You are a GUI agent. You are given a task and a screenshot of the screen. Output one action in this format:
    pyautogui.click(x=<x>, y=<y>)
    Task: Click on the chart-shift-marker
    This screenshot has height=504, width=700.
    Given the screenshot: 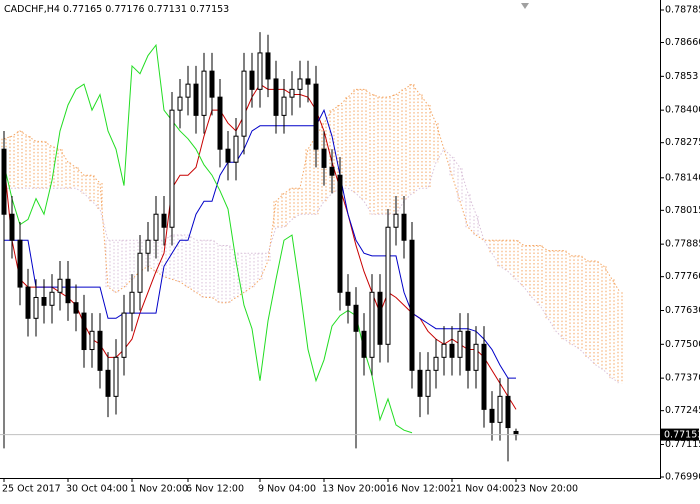 What is the action you would take?
    pyautogui.click(x=525, y=6)
    